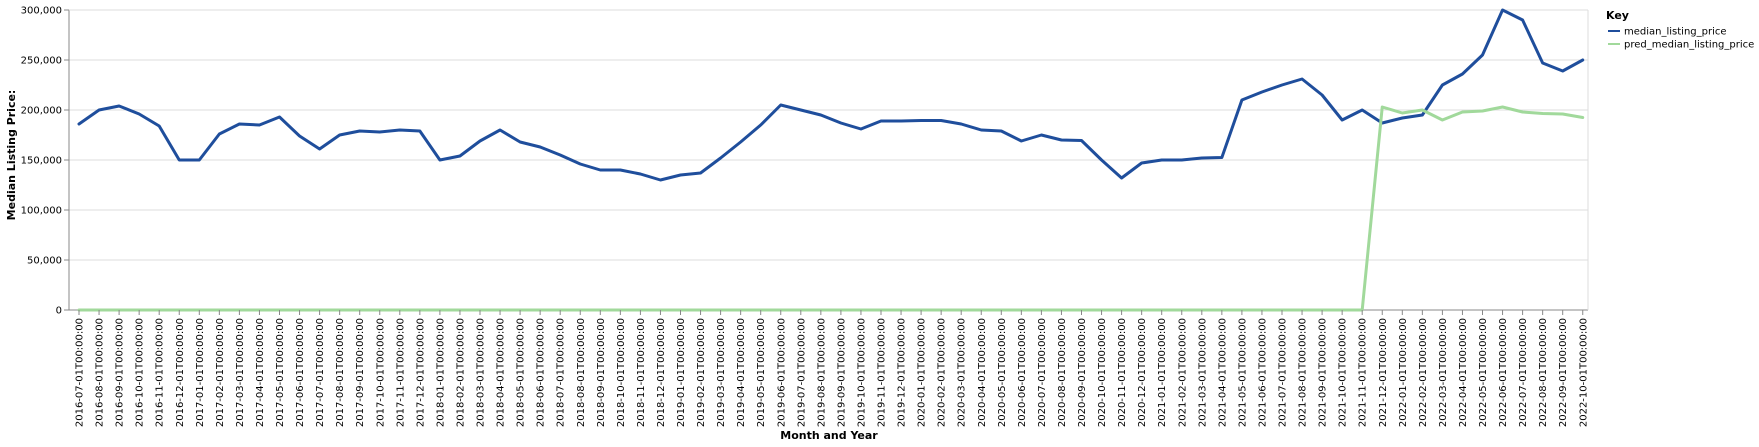 This screenshot has width=1759, height=447. Describe the element at coordinates (721, 372) in the screenshot. I see `x-tick-label: 2019-03-01T00:00:00` at that location.